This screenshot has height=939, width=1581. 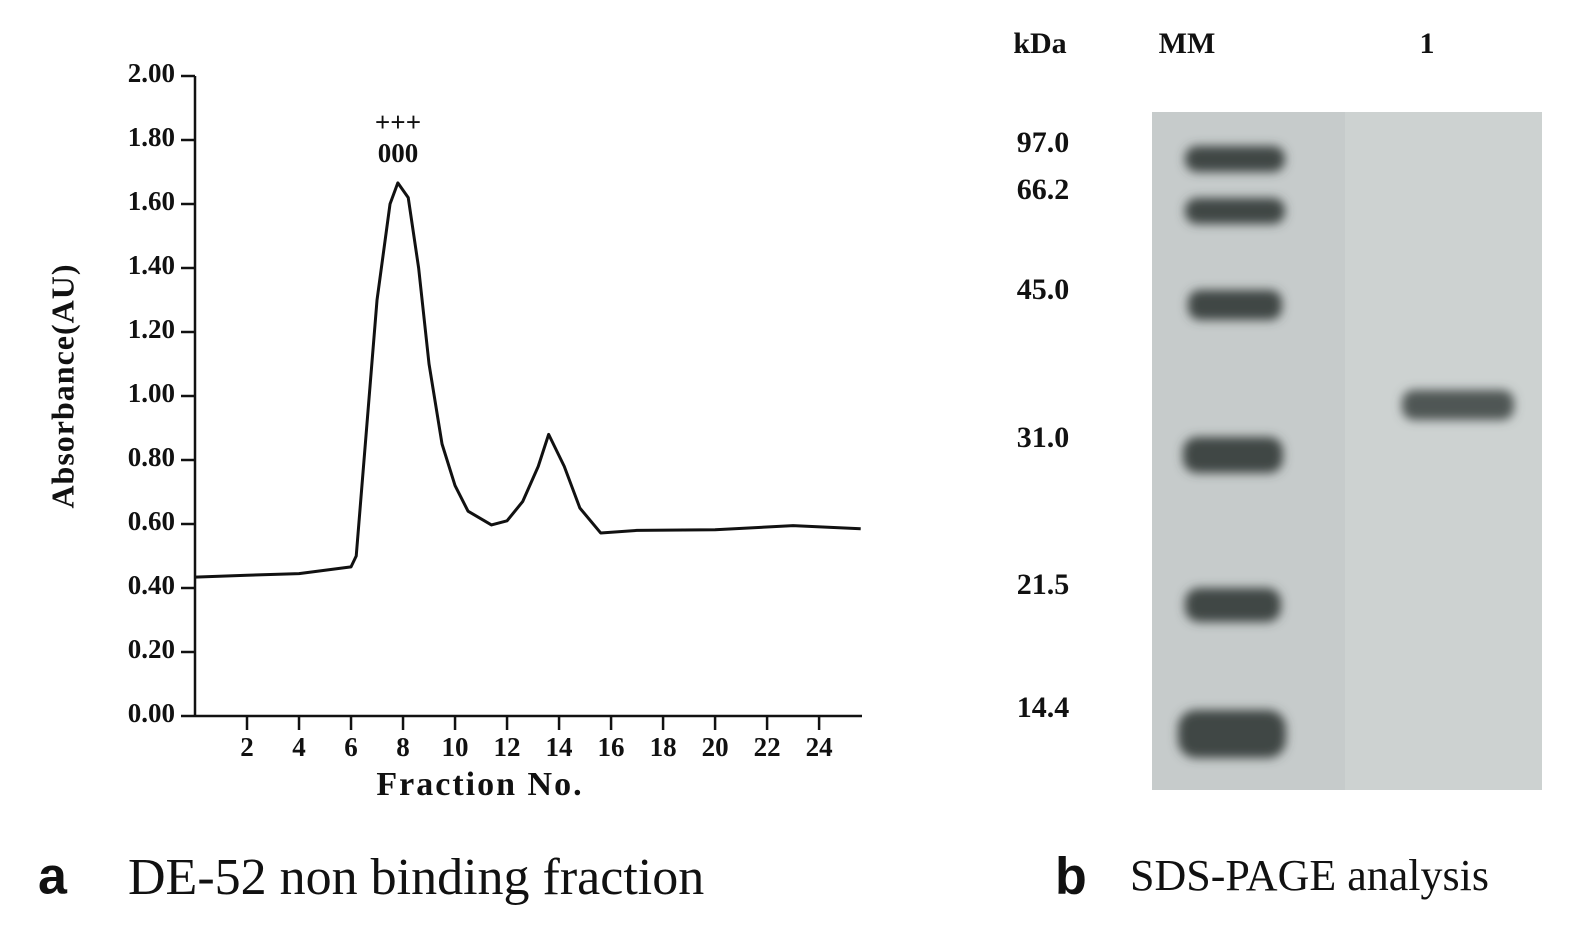 What do you see at coordinates (151, 329) in the screenshot?
I see `y-tick-label: 1.20` at bounding box center [151, 329].